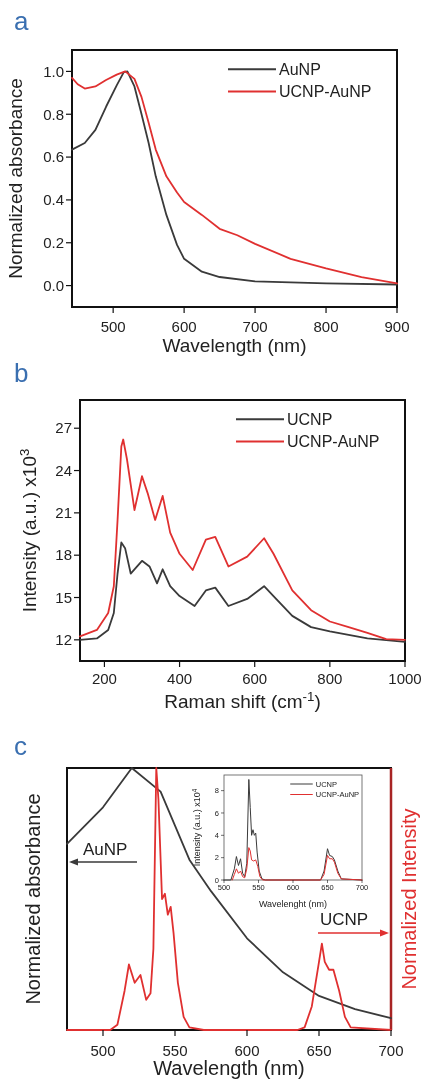 This screenshot has width=427, height=1080. What do you see at coordinates (63, 513) in the screenshot?
I see `y-tick-label: 21` at bounding box center [63, 513].